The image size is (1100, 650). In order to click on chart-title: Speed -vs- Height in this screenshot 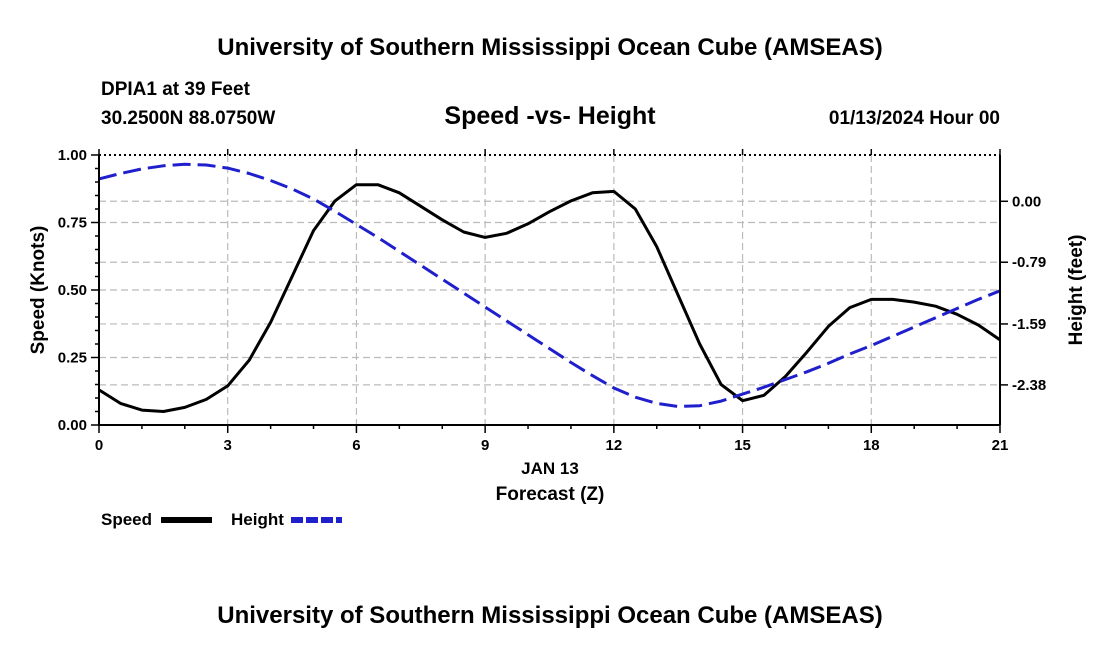, I will do `click(550, 116)`.